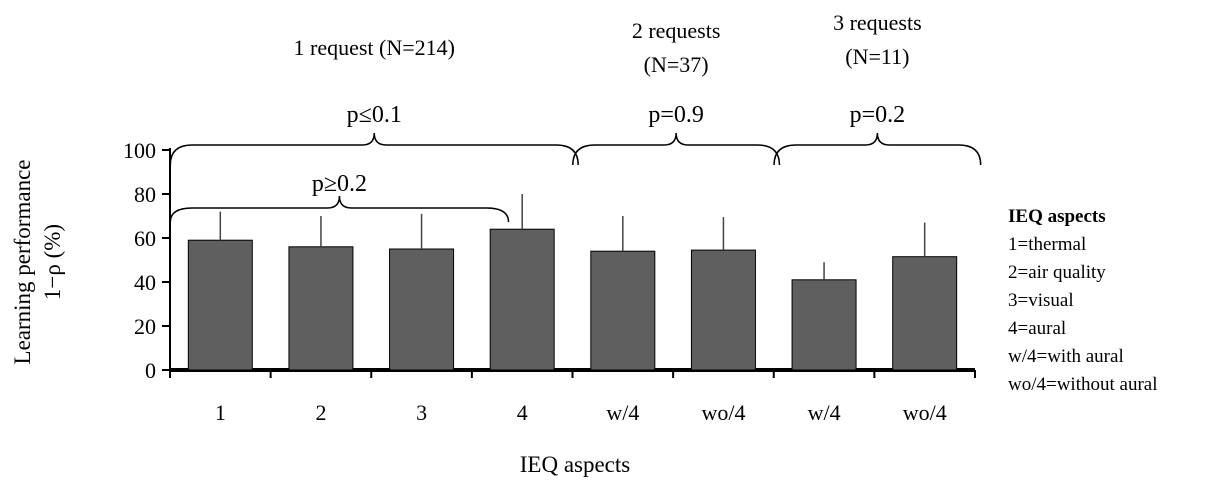 The image size is (1230, 490). Describe the element at coordinates (339, 209) in the screenshot. I see `sub-bracket` at that location.